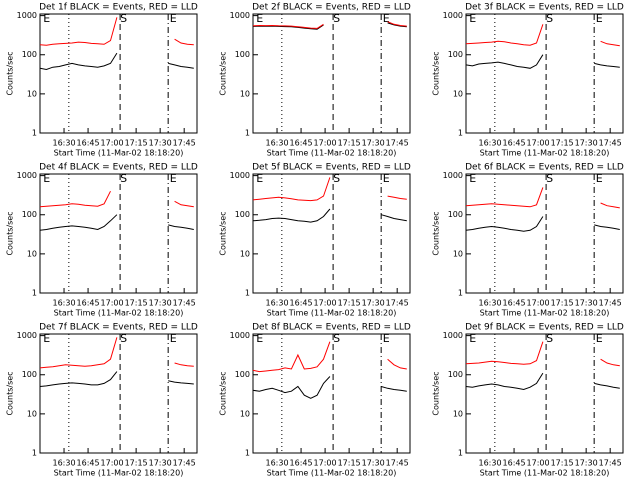 Image resolution: width=640 pixels, height=480 pixels. What do you see at coordinates (118, 8) in the screenshot?
I see `chart-title: Det 1f BLACK = Events, RED = LLD` at bounding box center [118, 8].